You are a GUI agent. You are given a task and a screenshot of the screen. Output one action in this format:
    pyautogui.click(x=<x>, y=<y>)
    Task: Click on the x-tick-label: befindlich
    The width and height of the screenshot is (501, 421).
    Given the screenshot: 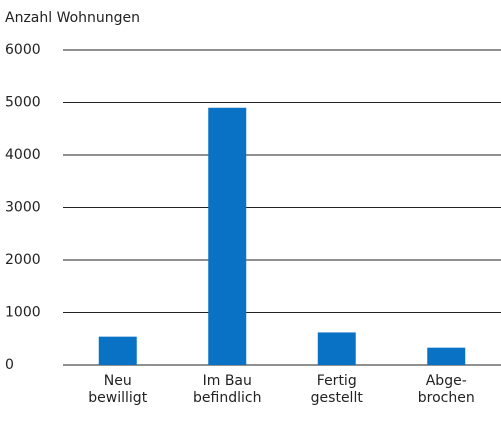 What is the action you would take?
    pyautogui.click(x=227, y=398)
    